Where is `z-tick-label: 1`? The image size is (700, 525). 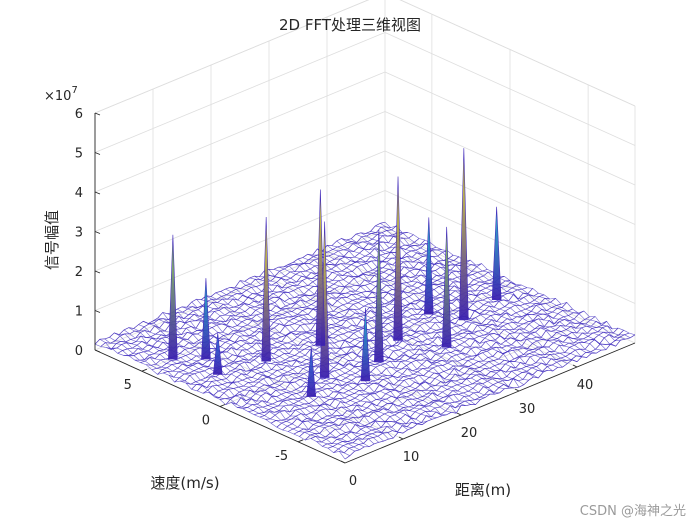
z-tick-label: 1 is located at coordinates (79, 312).